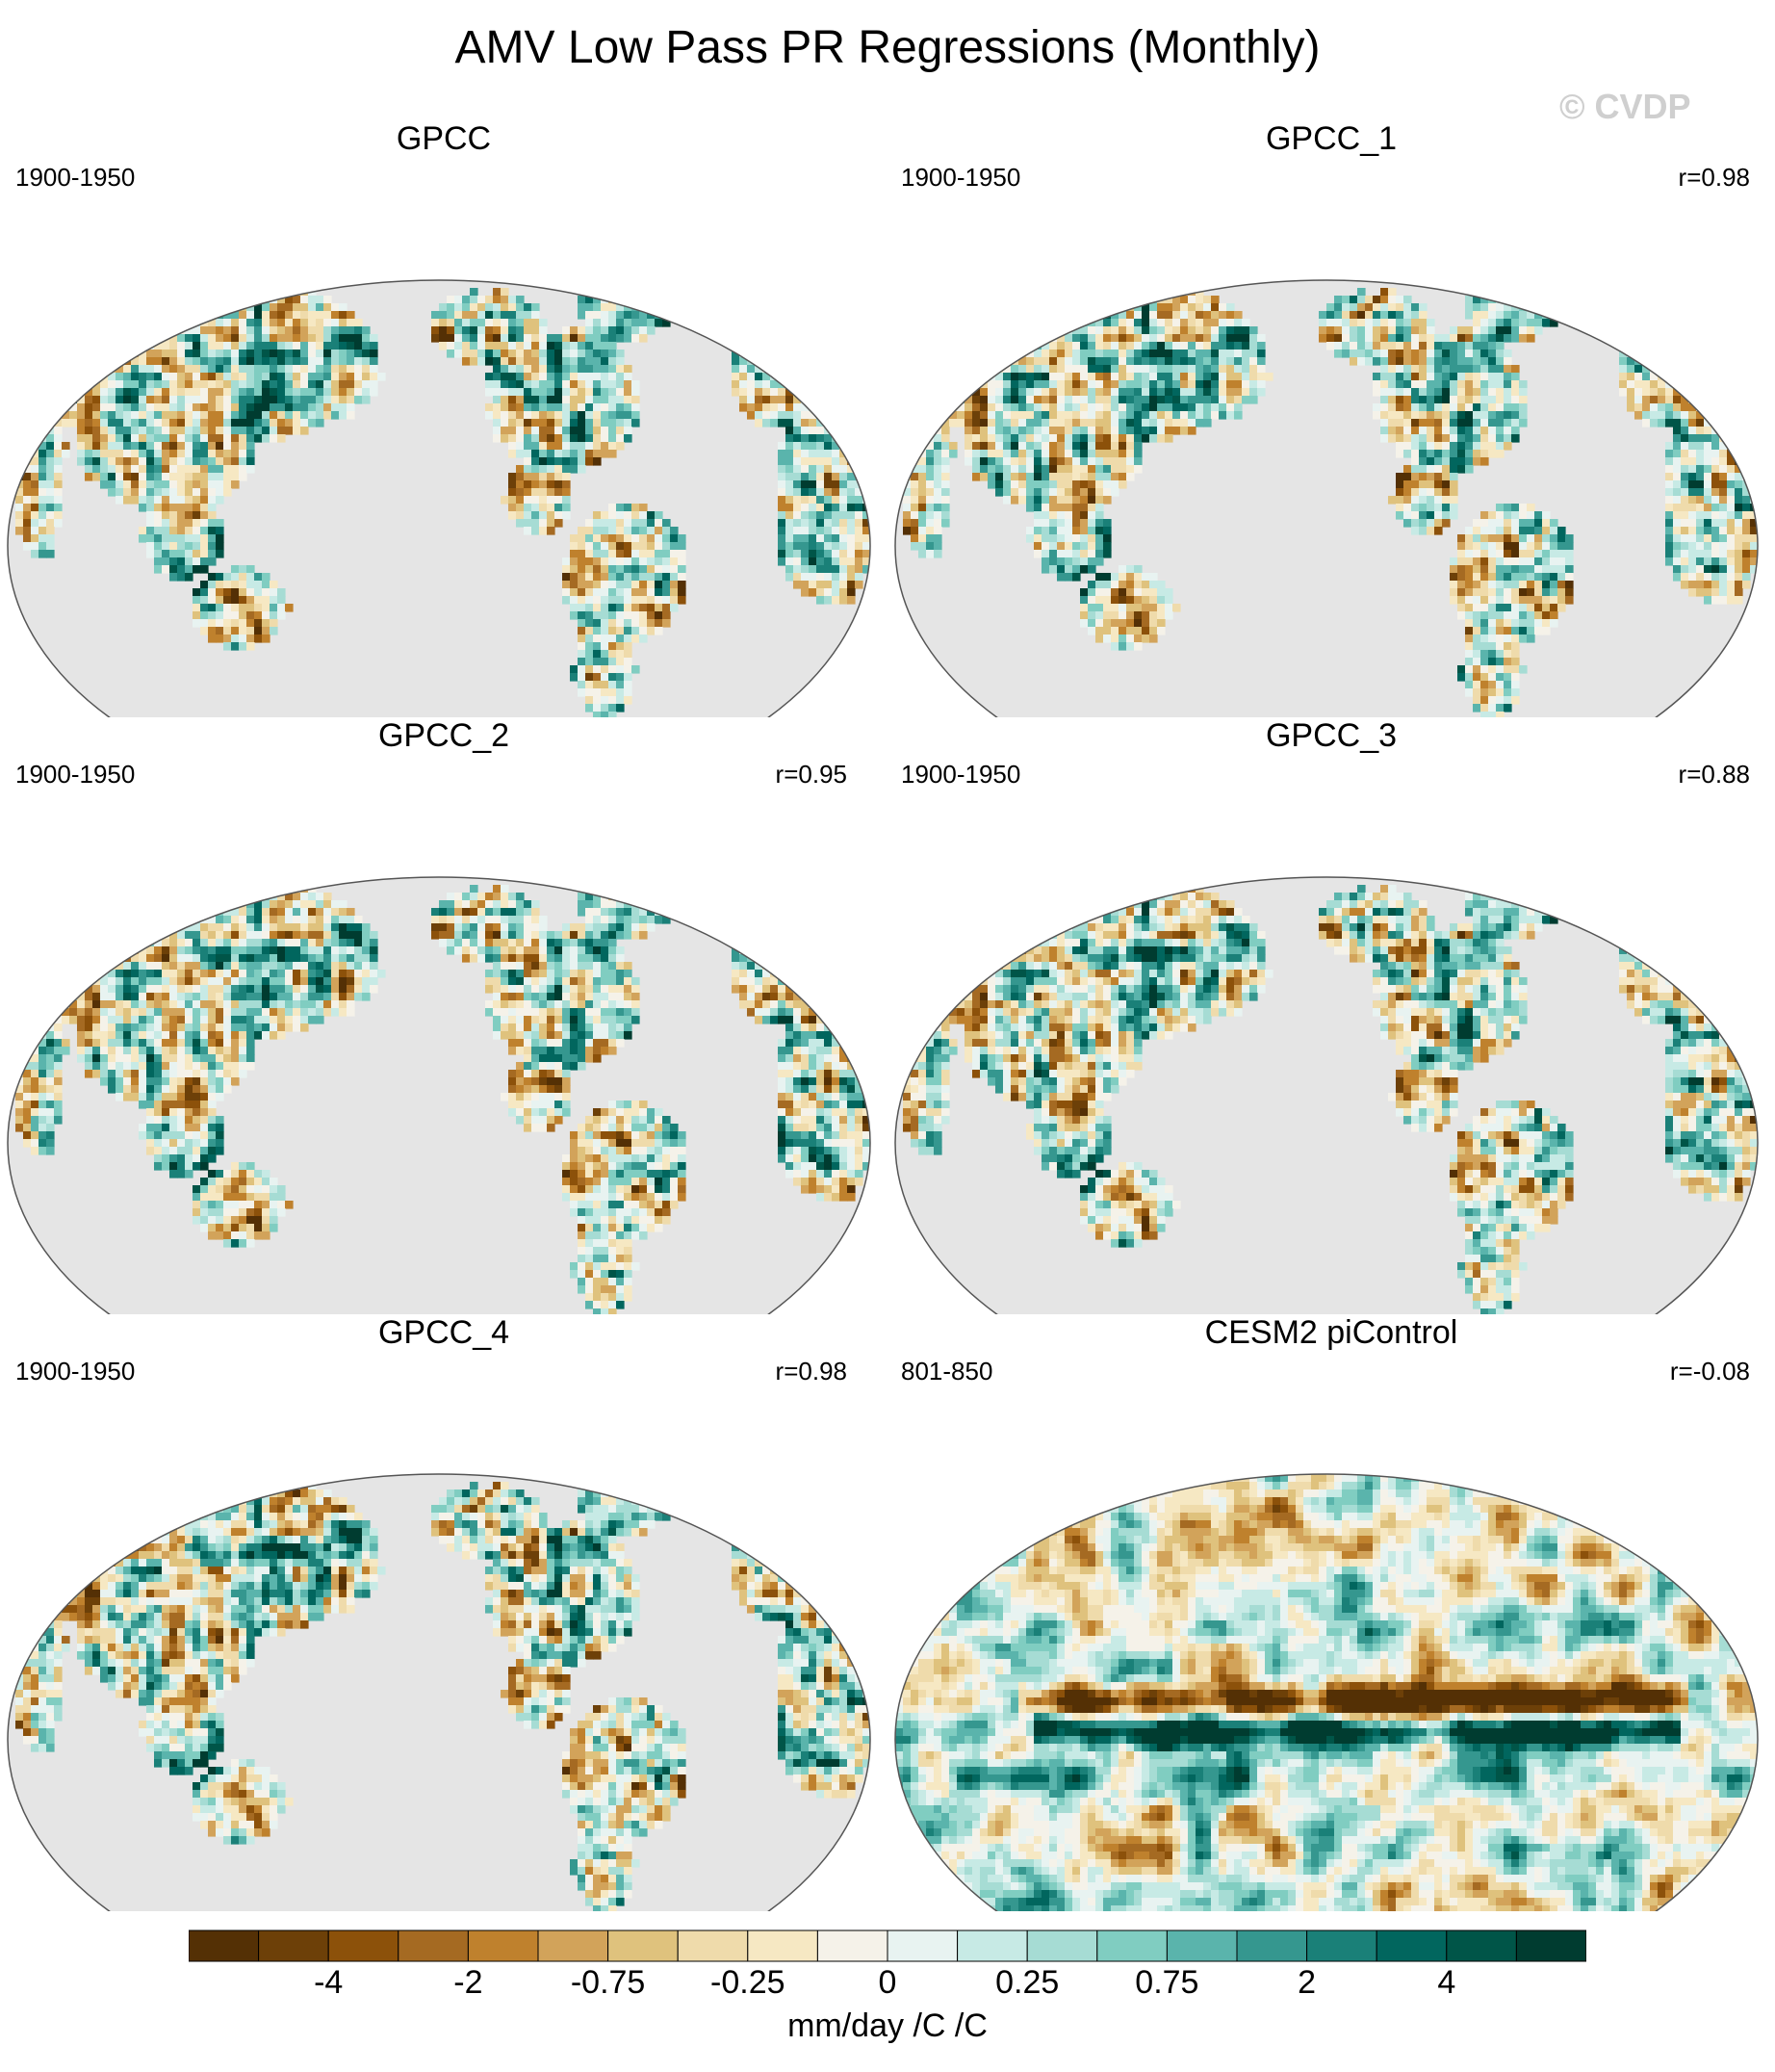 The height and width of the screenshot is (2072, 1775). Describe the element at coordinates (888, 2025) in the screenshot. I see `colorbar-units: mm/day /C /C` at that location.